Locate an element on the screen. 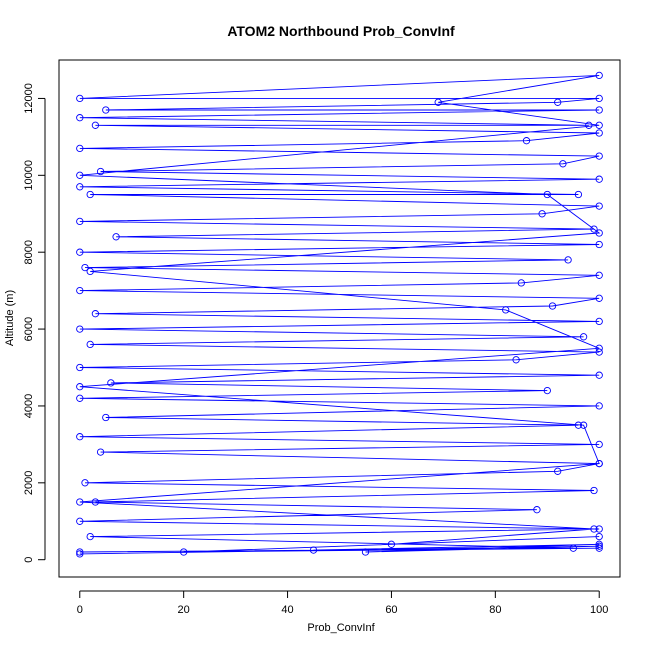 The image size is (650, 650). x-tick-label: 0 is located at coordinates (80, 610).